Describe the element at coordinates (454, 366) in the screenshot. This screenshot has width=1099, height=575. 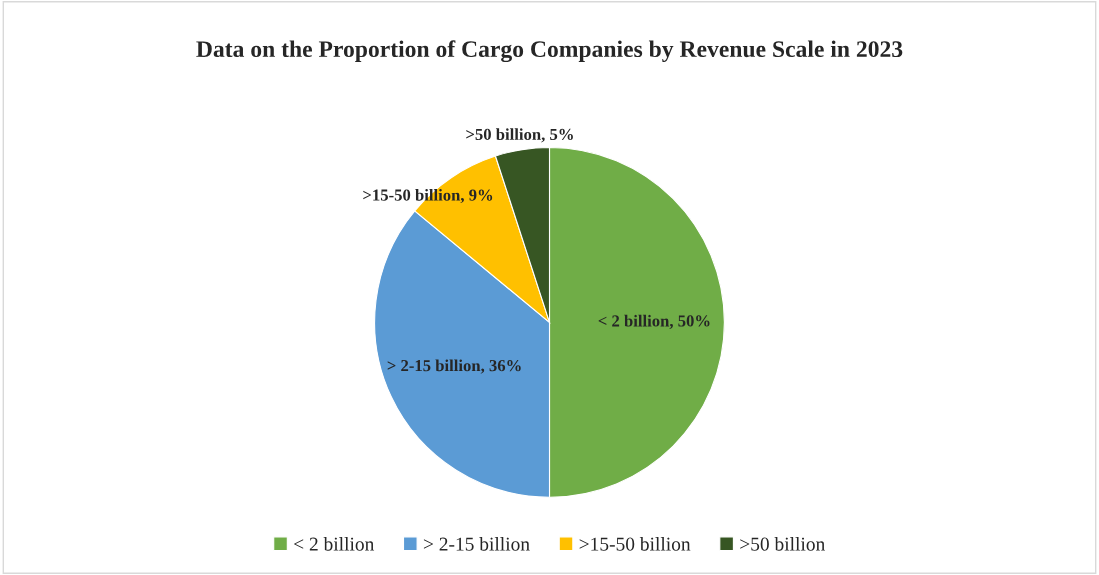
I see `data-label: > 2-15 billion, 36%` at that location.